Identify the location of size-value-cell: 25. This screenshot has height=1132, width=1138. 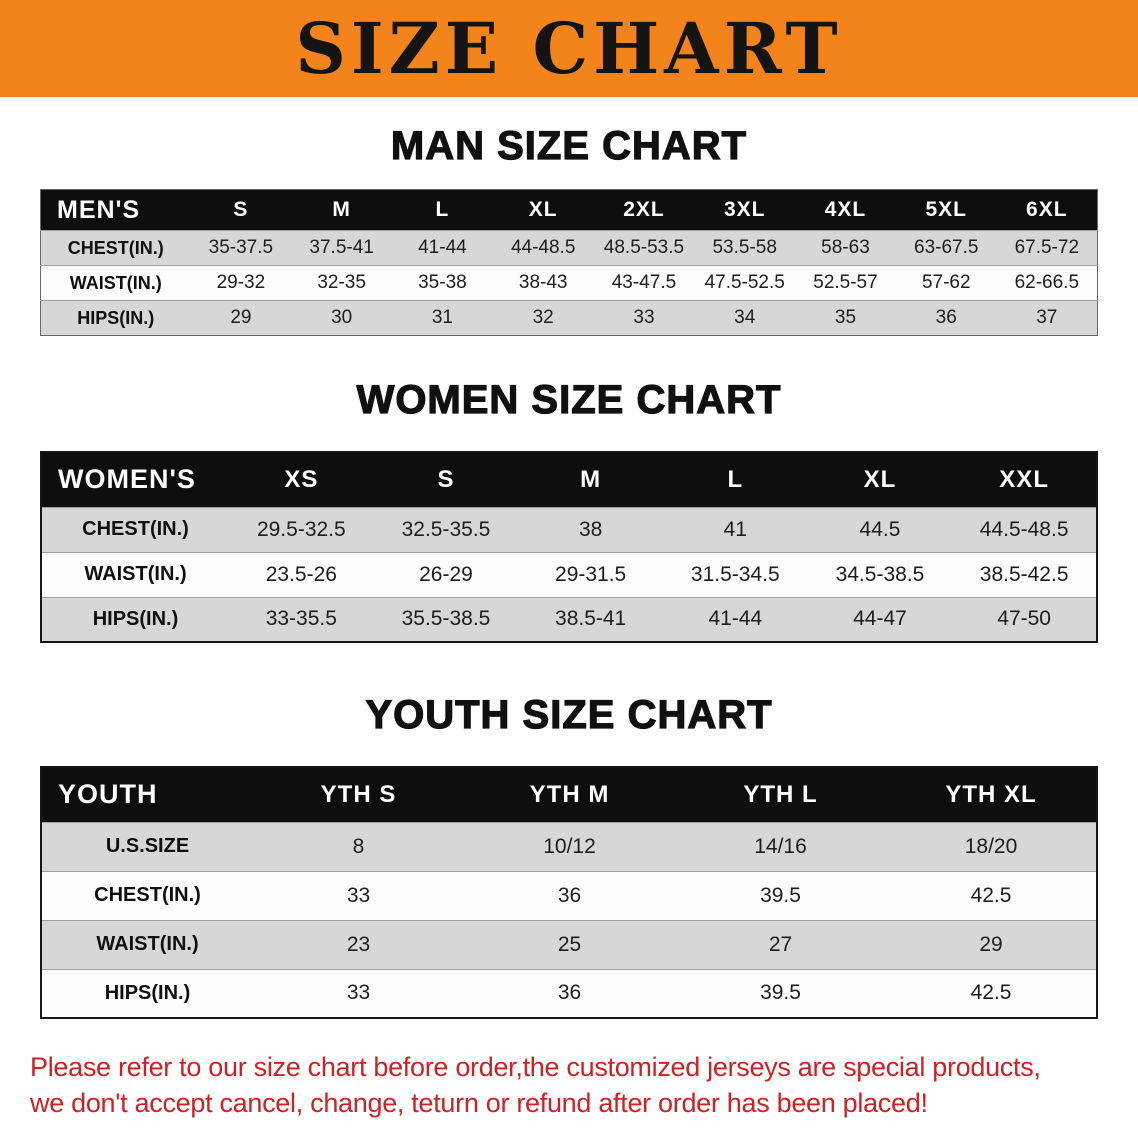
(569, 944).